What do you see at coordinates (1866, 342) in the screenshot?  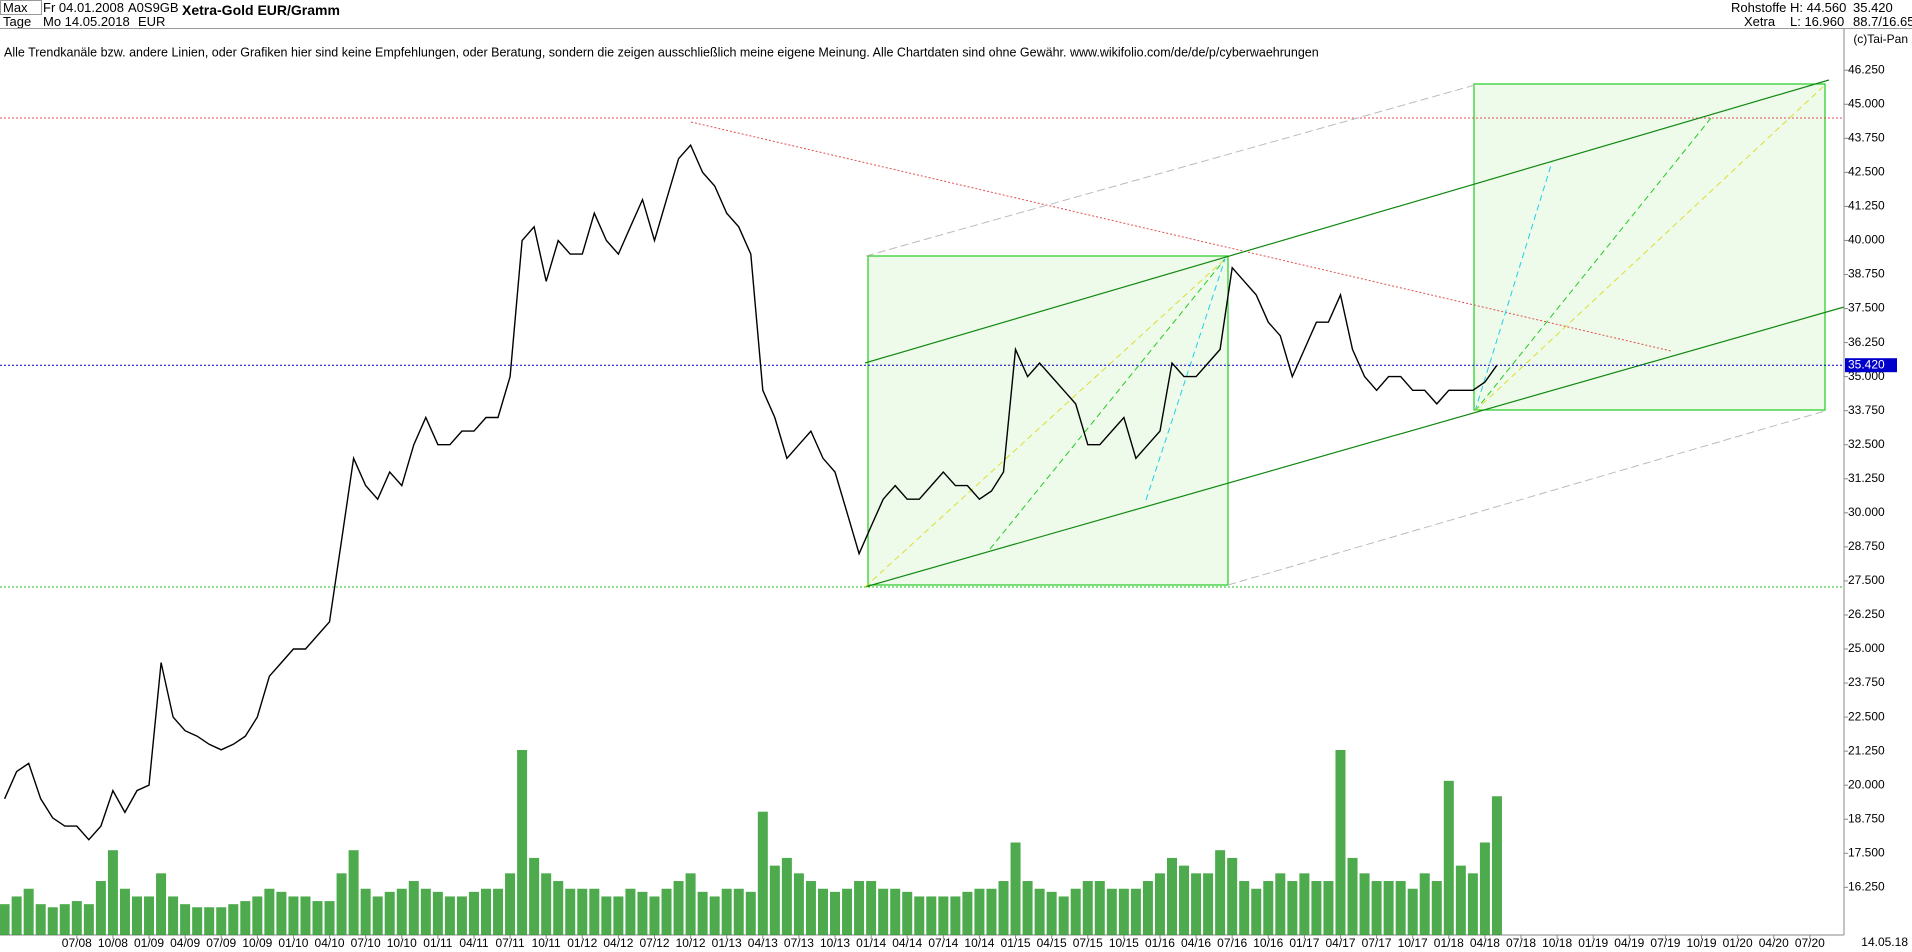 I see `y-tick-label: 36.250` at bounding box center [1866, 342].